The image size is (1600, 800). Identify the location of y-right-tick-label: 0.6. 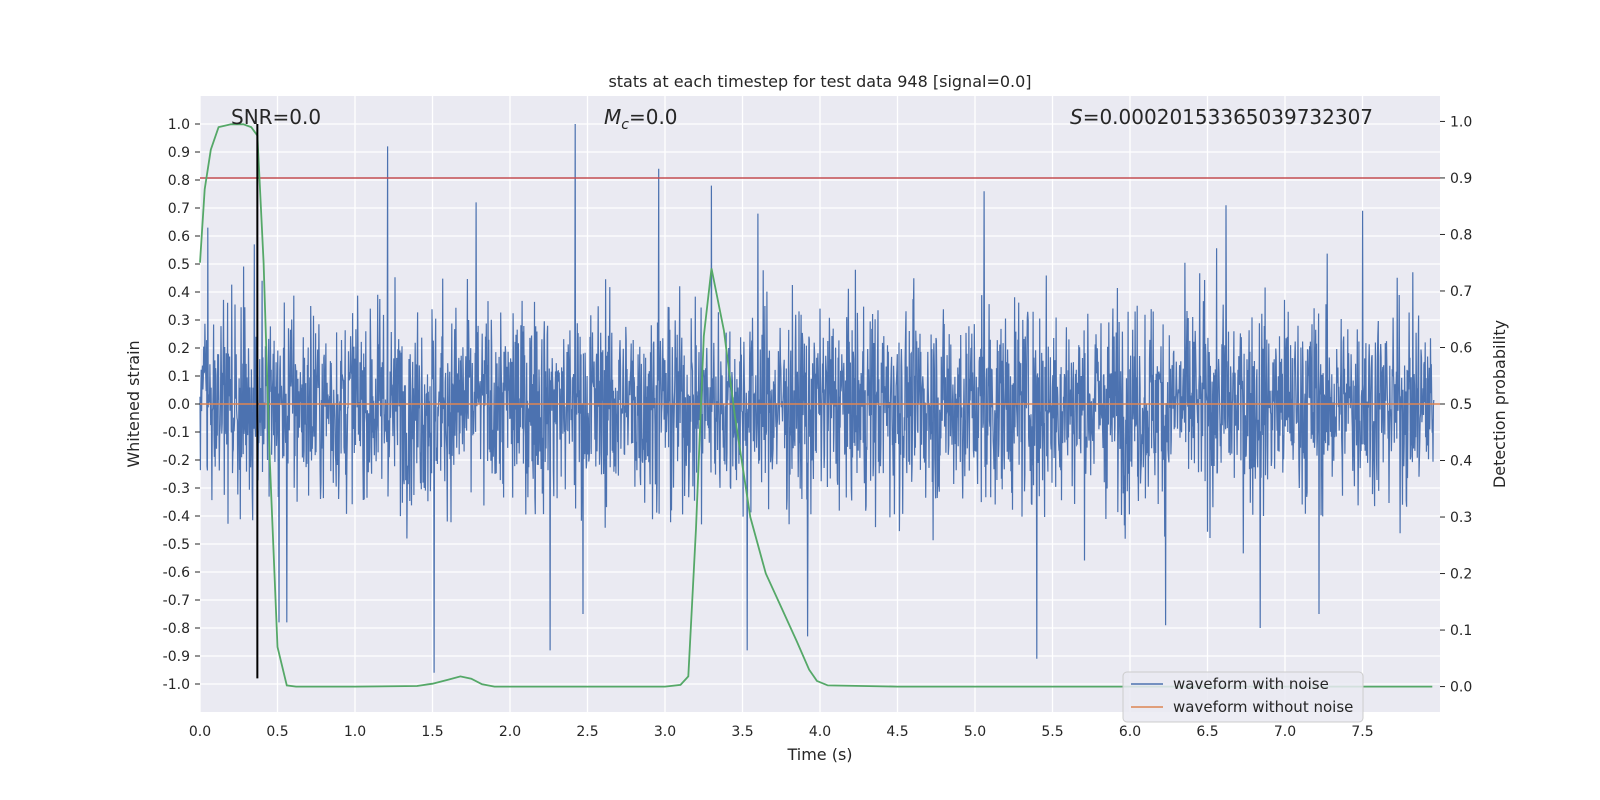
(1461, 348).